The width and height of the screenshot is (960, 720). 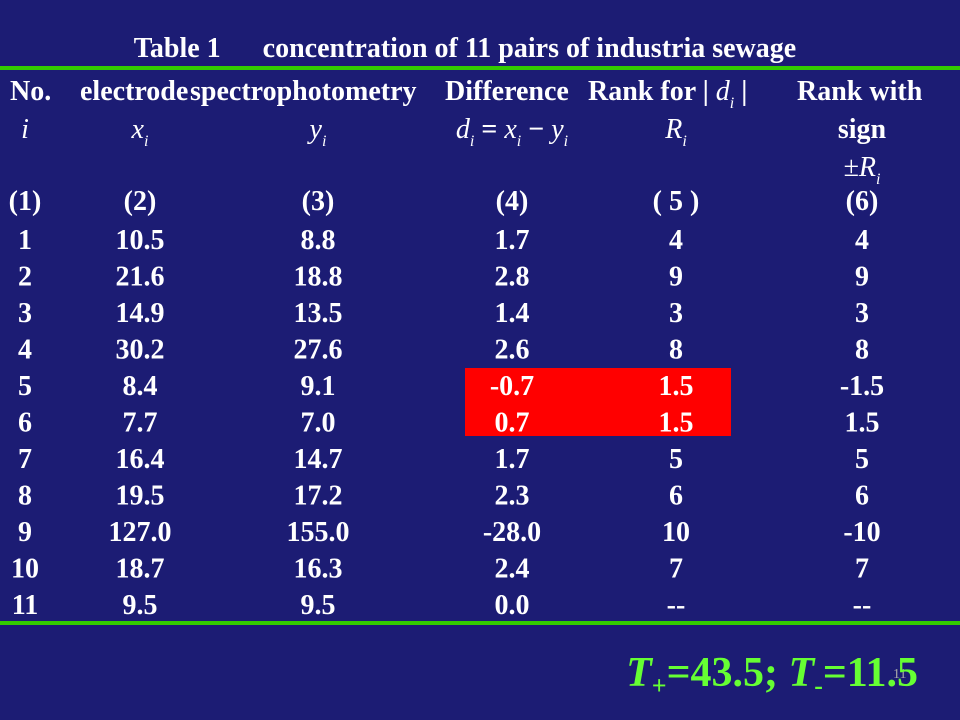 I want to click on page-number: 11, so click(x=899, y=674).